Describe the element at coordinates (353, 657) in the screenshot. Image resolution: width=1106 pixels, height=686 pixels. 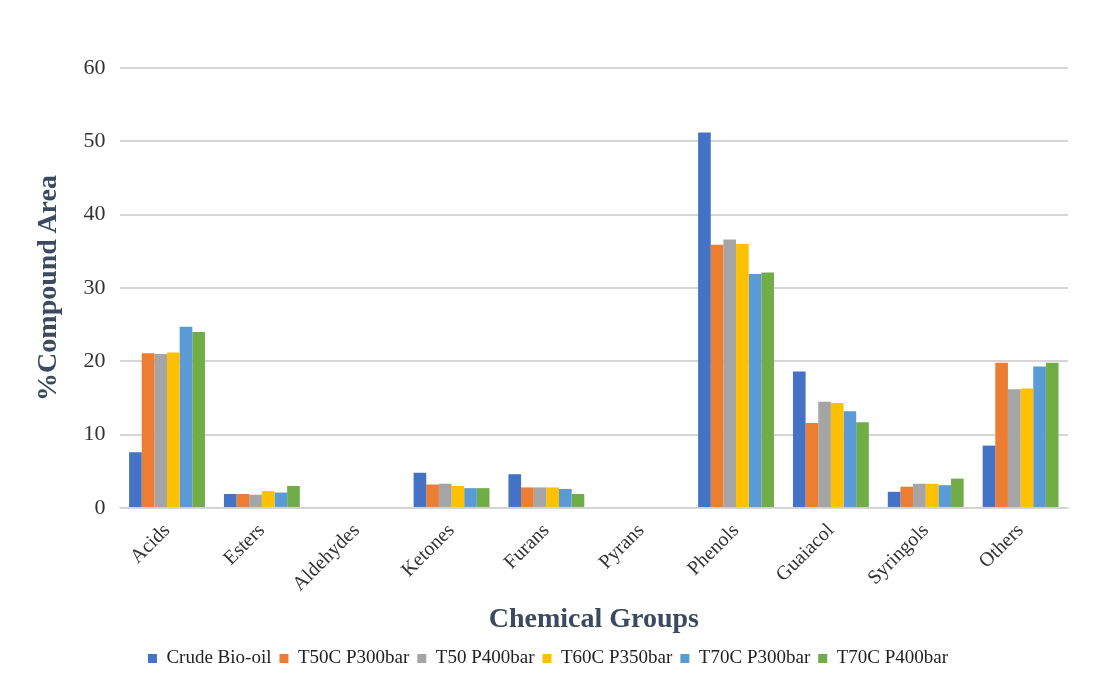
I see `legend-label: T50C P300bar` at that location.